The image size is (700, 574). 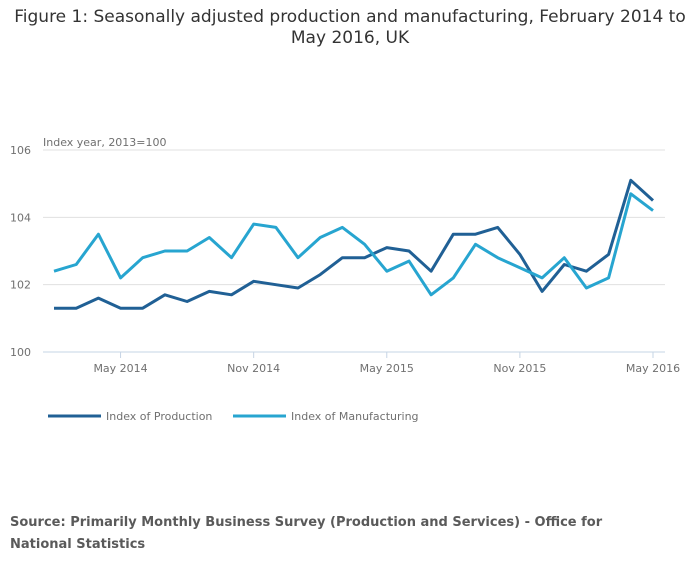 I want to click on x-tick-label: May 2016, so click(x=653, y=368).